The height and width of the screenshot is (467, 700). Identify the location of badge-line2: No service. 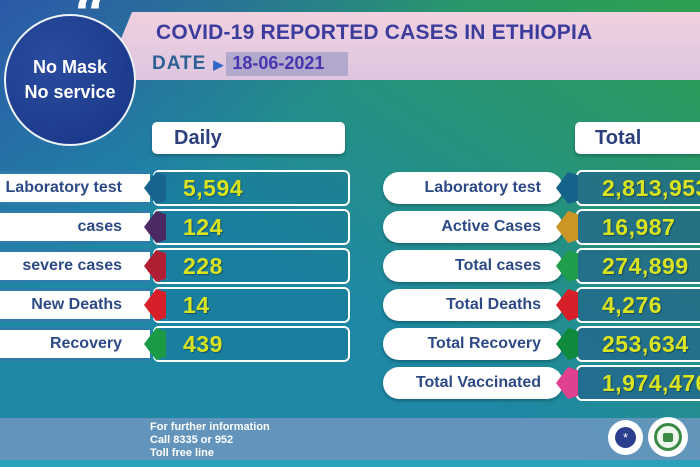
(70, 92).